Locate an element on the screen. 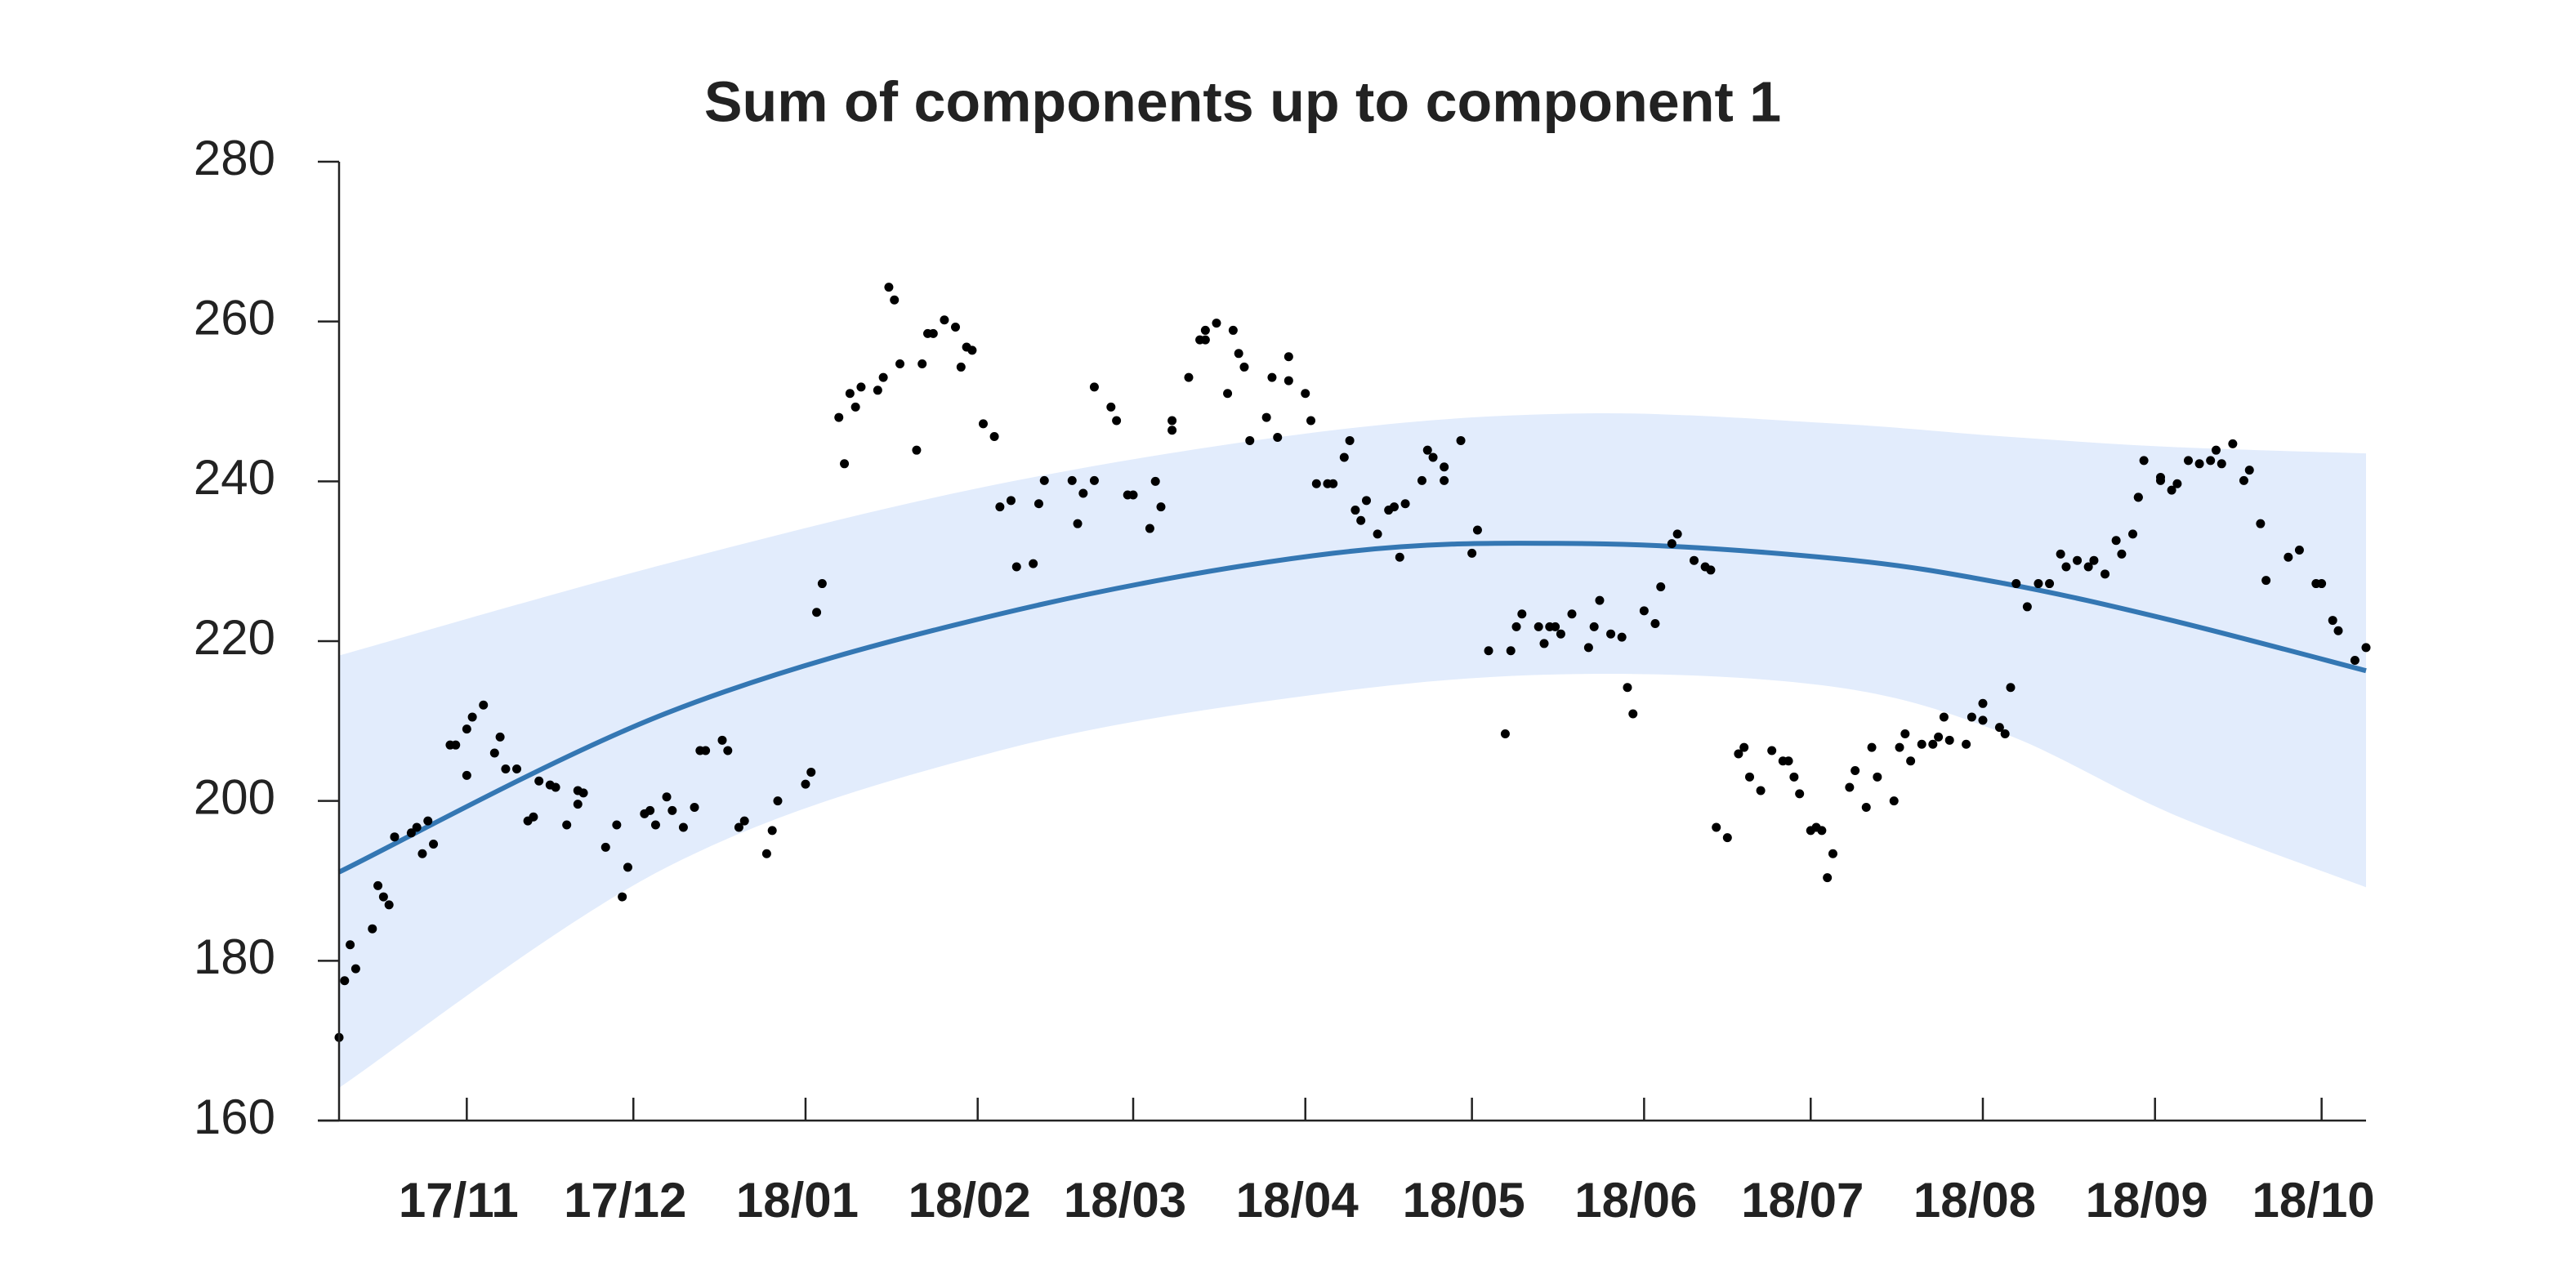  x-tick-label: 18/03 is located at coordinates (1125, 1200).